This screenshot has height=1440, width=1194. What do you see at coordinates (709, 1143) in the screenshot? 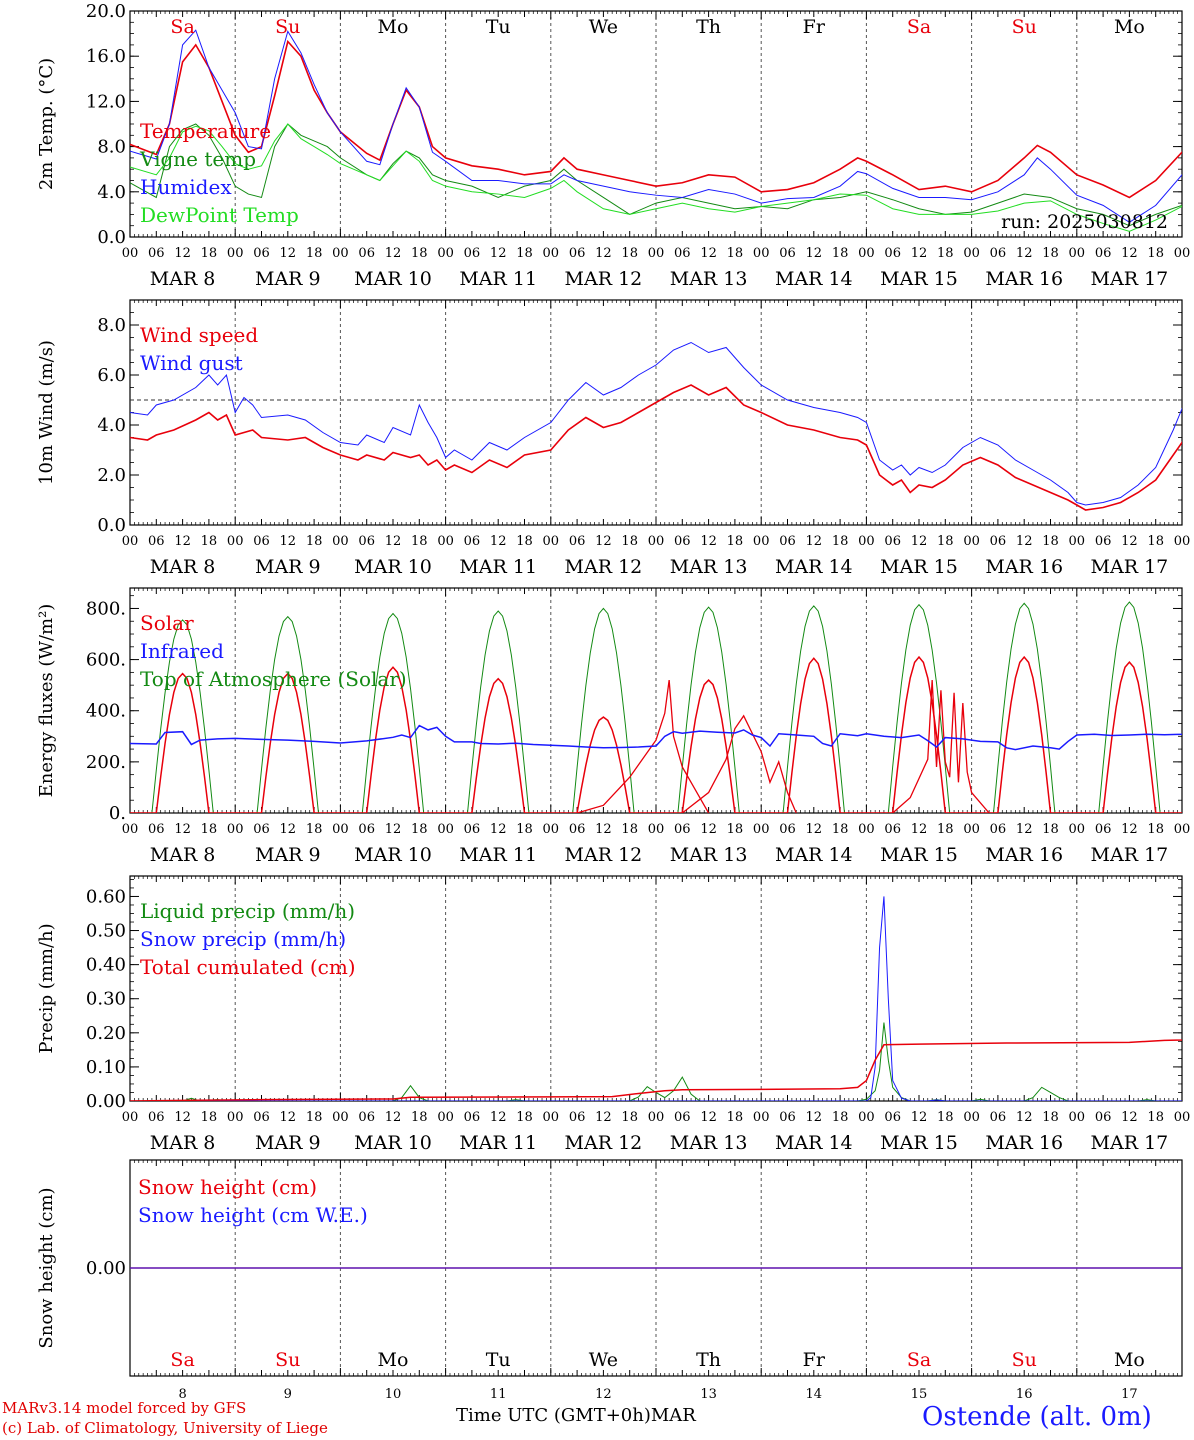
I see `date-label: MAR 13` at bounding box center [709, 1143].